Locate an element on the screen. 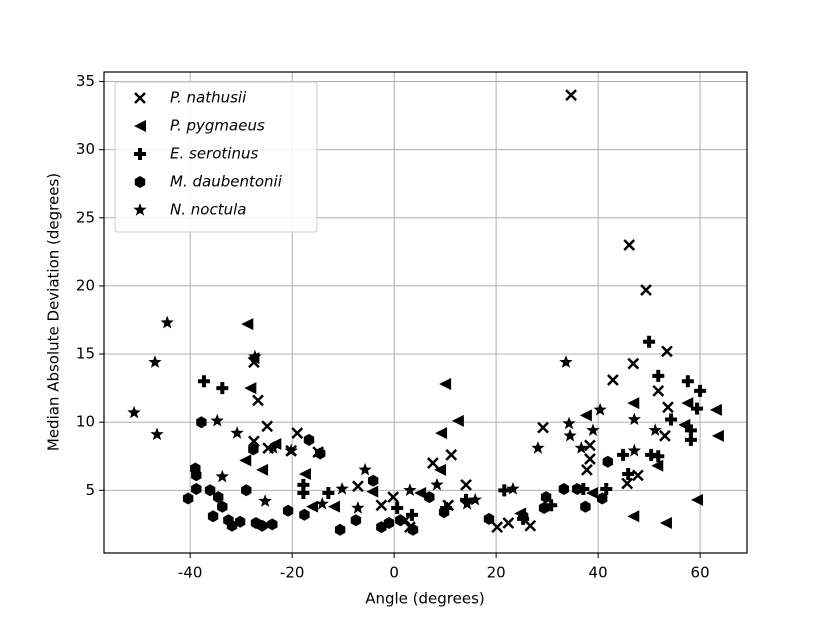 Image resolution: width=830 pixels, height=622 pixels. y-tick-label: 35 is located at coordinates (85, 81).